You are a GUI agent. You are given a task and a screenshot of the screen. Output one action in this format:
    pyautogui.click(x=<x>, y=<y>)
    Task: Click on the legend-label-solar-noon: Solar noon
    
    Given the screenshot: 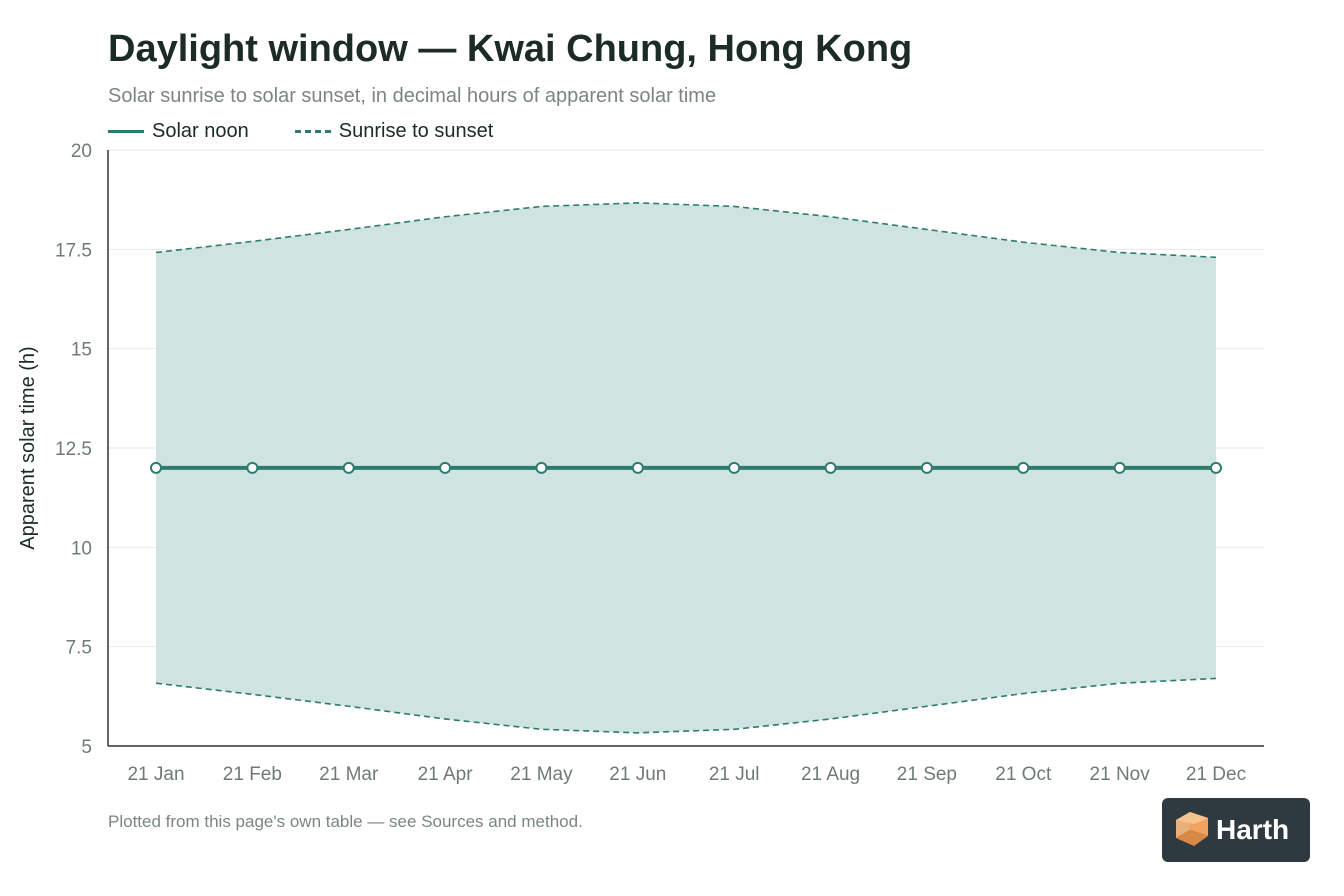 What is the action you would take?
    pyautogui.click(x=200, y=131)
    